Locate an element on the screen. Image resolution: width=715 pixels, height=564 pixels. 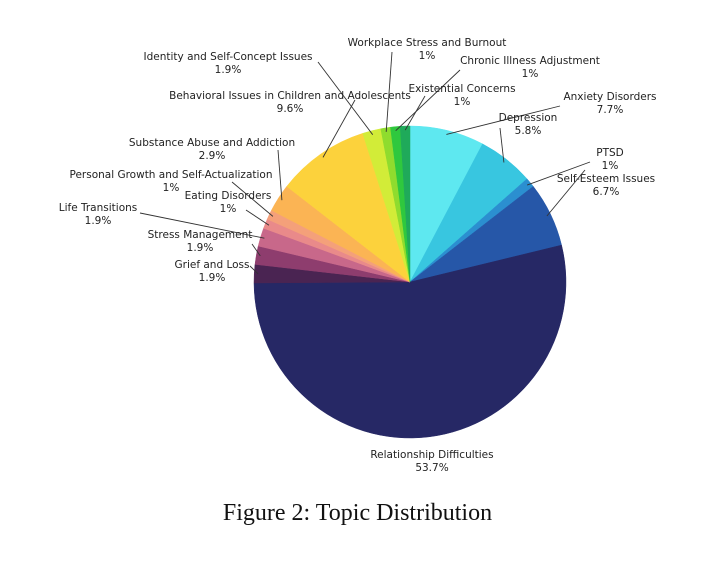
slice-label-relationship-difficulties: Relationship Difficulties is located at coordinates (431, 455).